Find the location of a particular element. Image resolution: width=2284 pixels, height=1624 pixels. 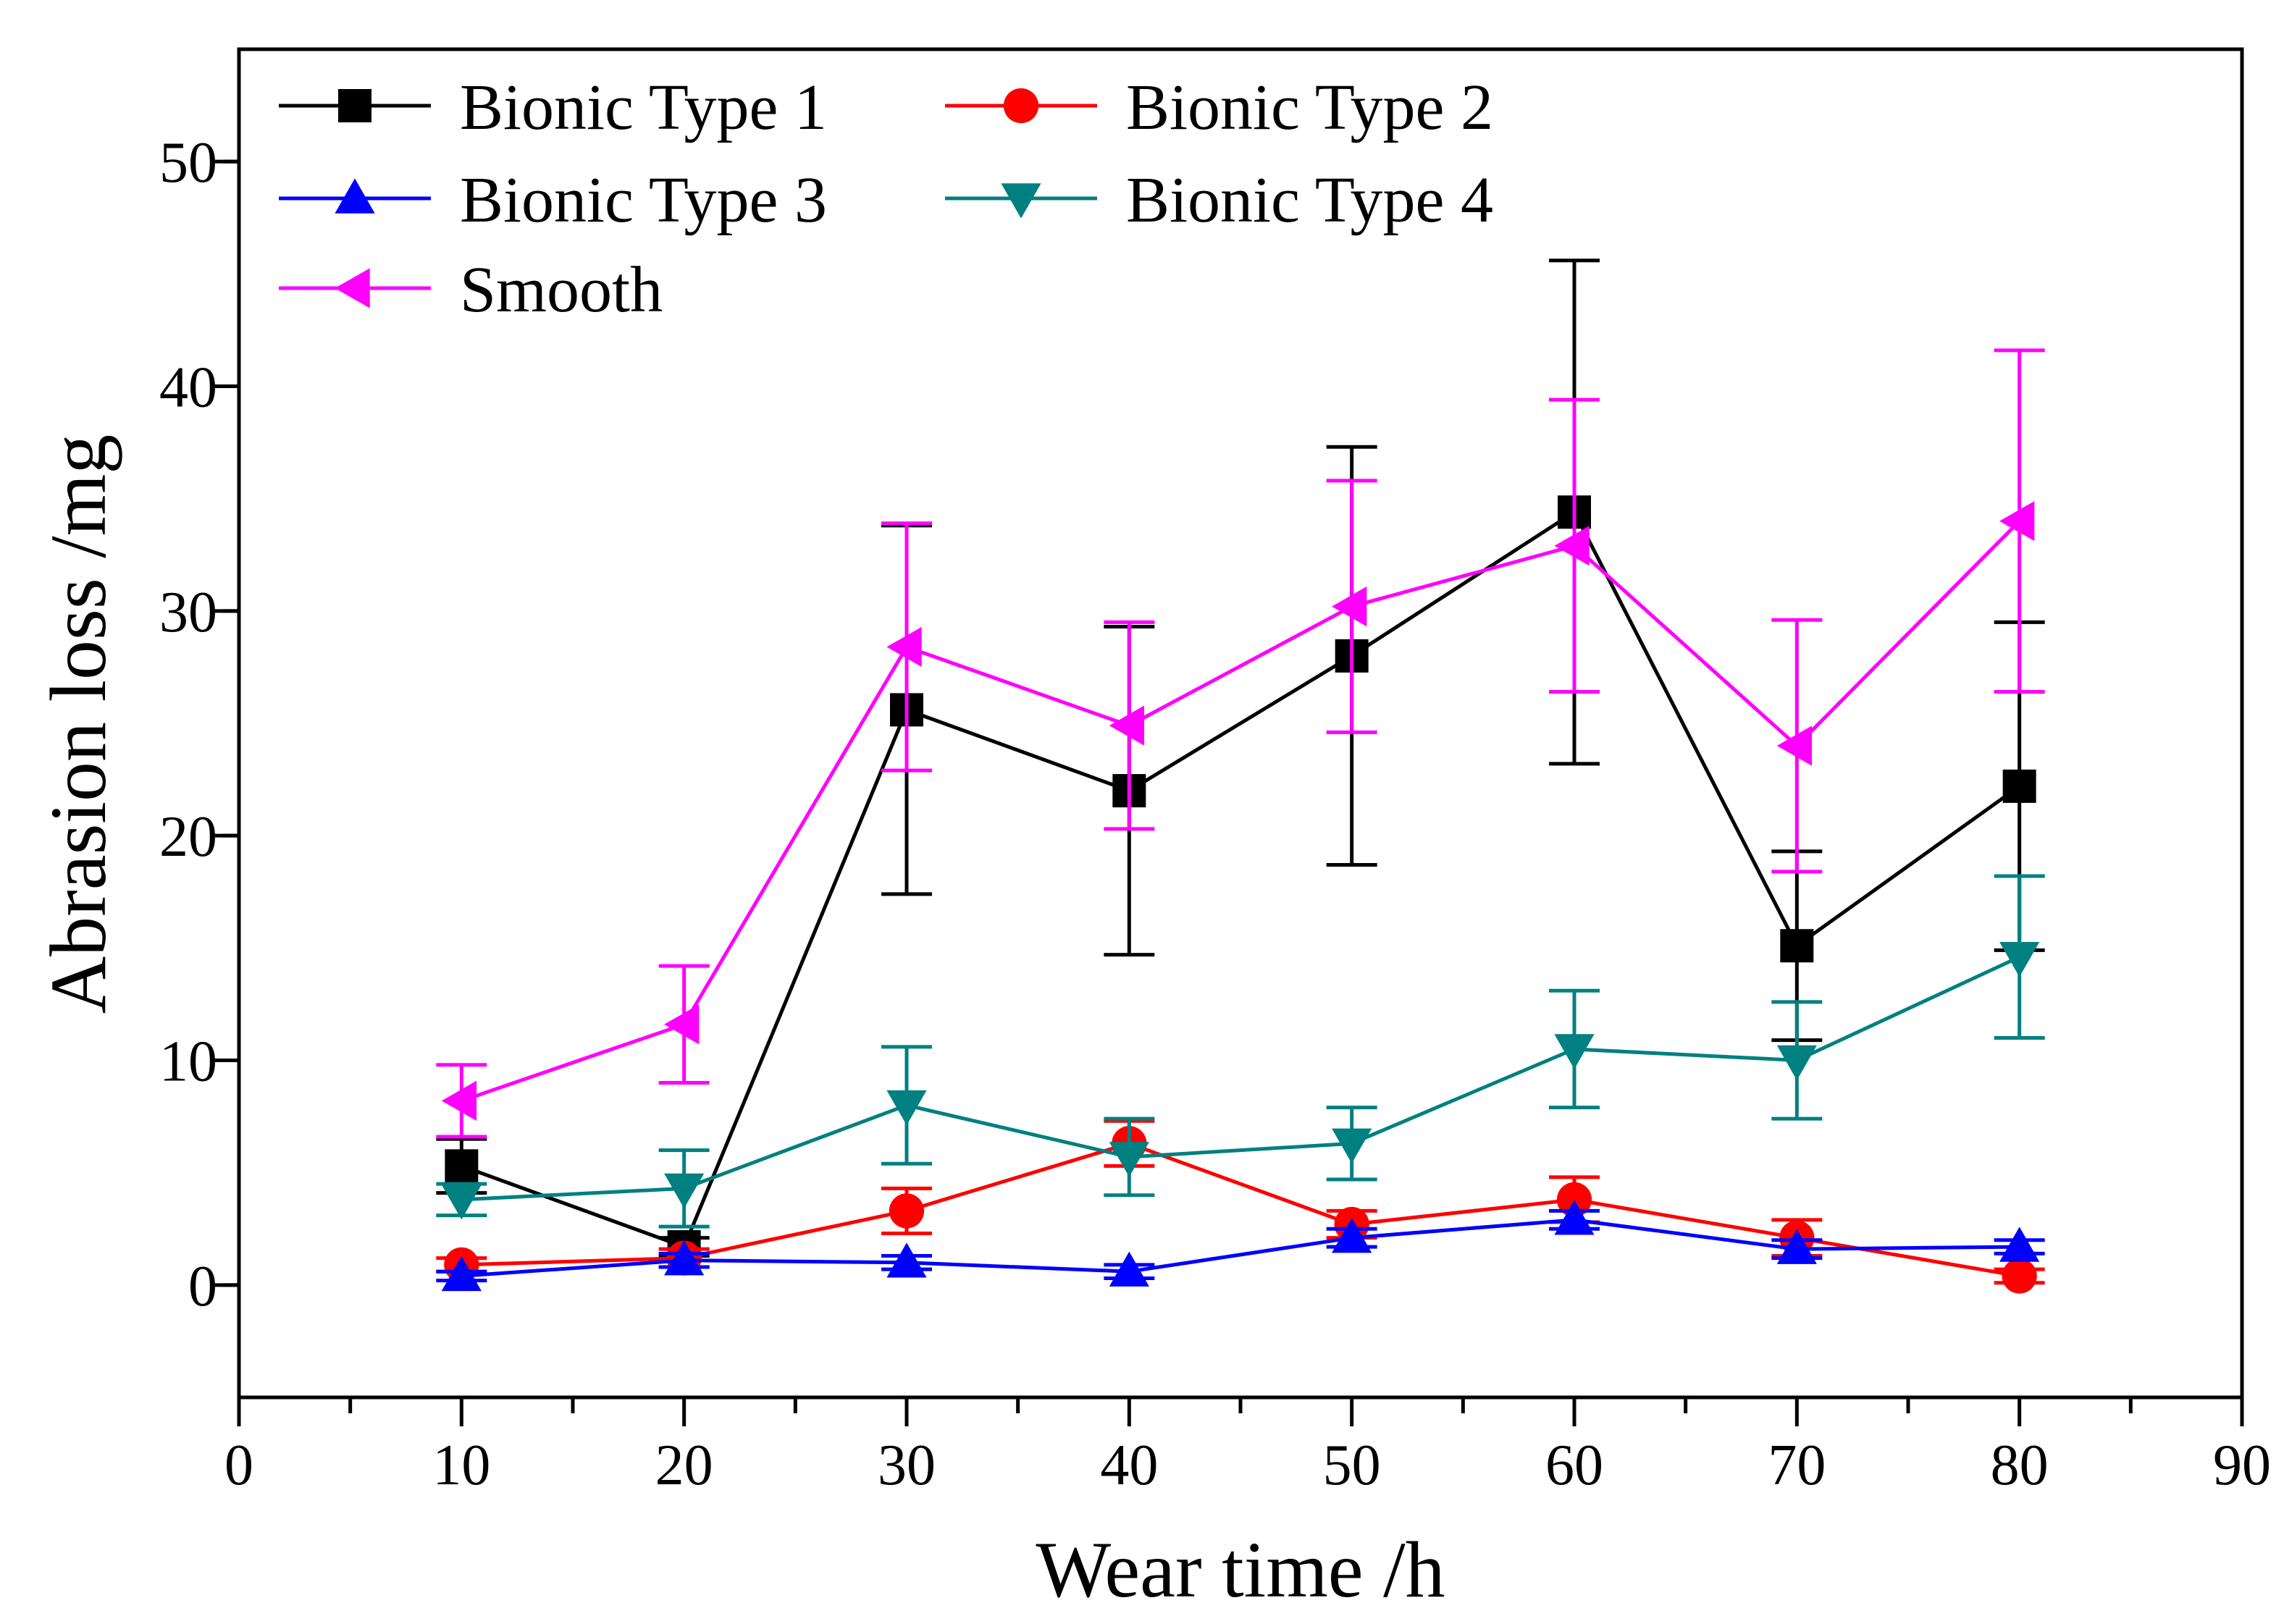

legend-item-4: Bionic Type 4 is located at coordinates (1219, 200).